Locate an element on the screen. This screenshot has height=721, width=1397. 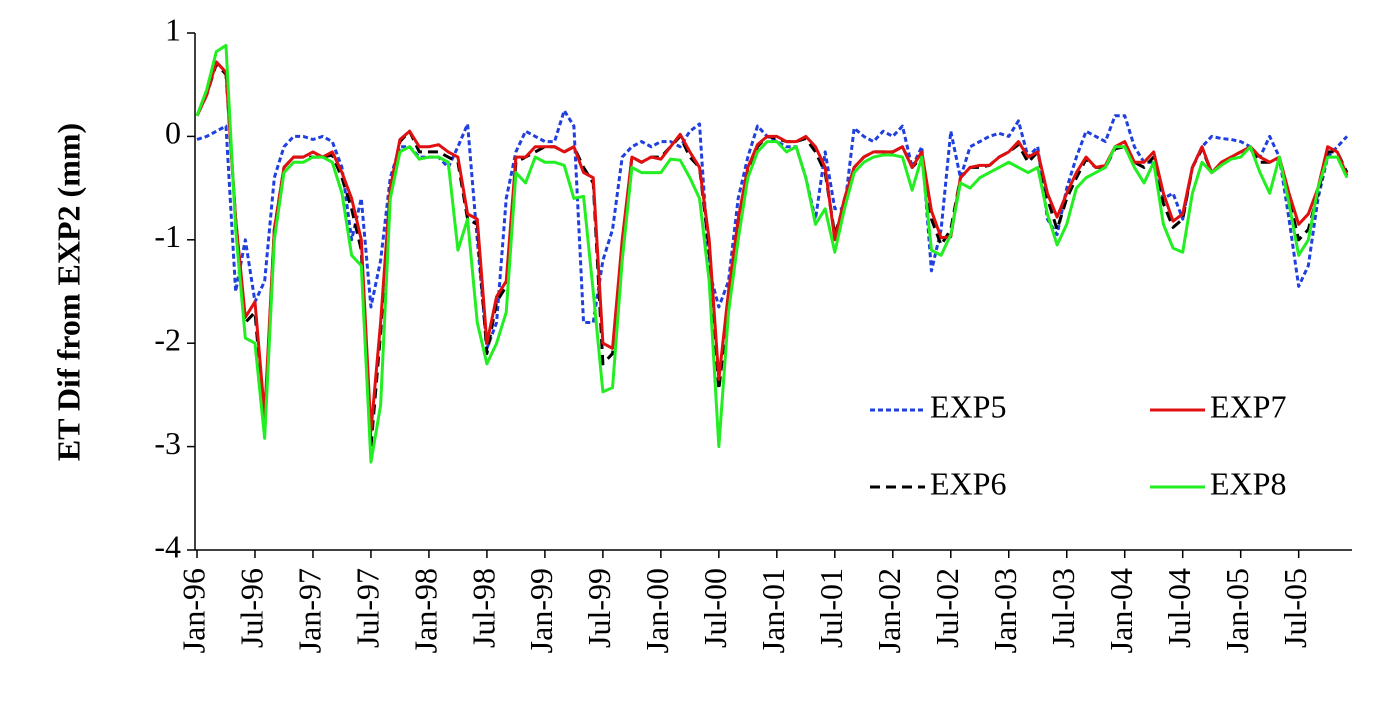
y-tick-label: -4 is located at coordinates (167, 546).